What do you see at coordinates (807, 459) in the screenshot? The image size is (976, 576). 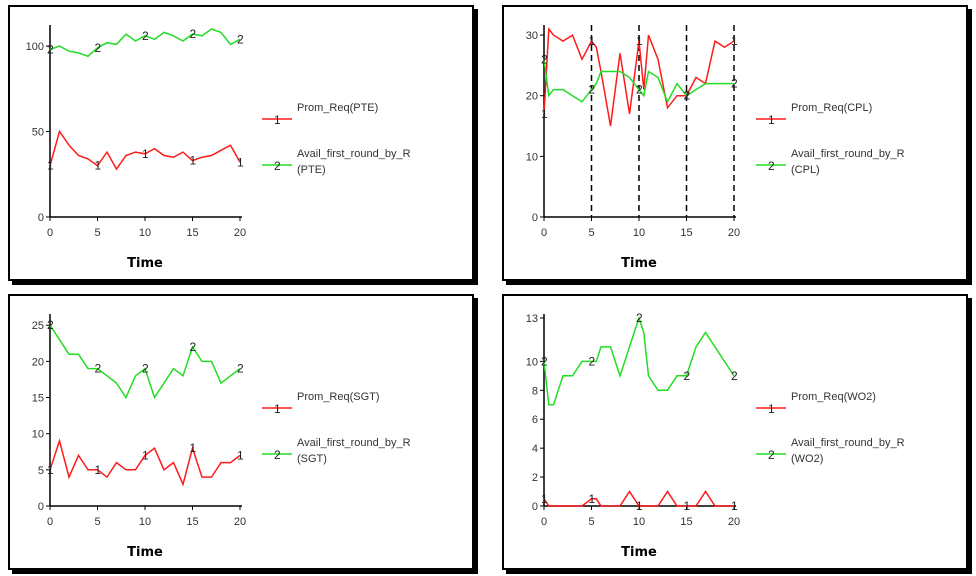 I see `legend-label: (WO2)` at bounding box center [807, 459].